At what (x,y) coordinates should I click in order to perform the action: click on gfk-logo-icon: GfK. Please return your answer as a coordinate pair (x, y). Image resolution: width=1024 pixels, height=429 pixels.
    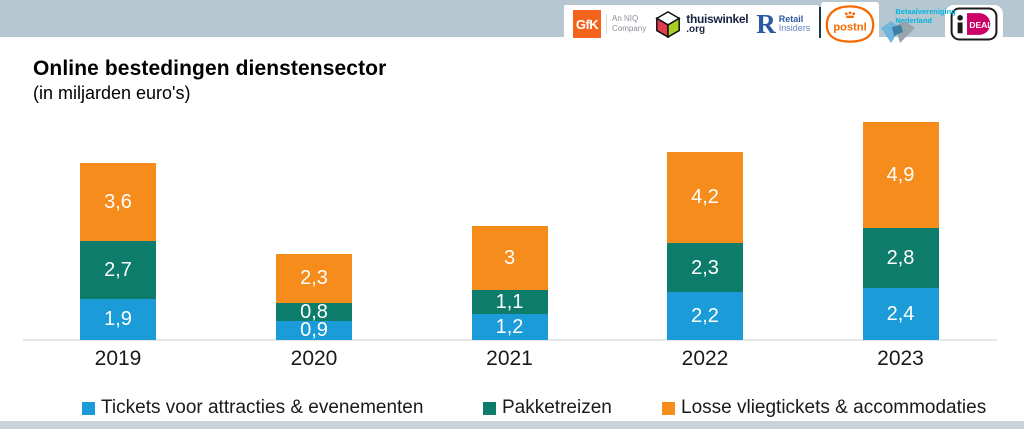
    Looking at the image, I should click on (587, 24).